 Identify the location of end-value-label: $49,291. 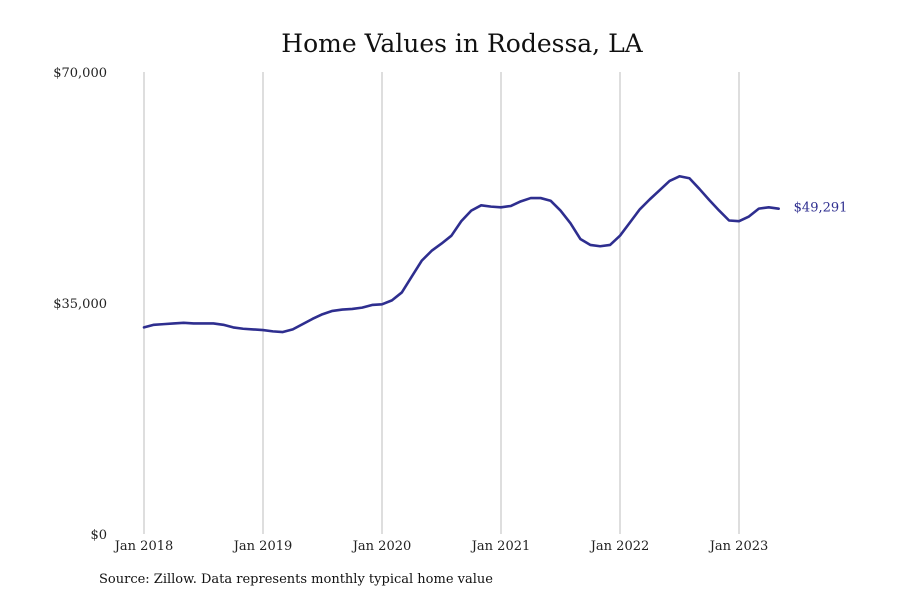
(821, 208).